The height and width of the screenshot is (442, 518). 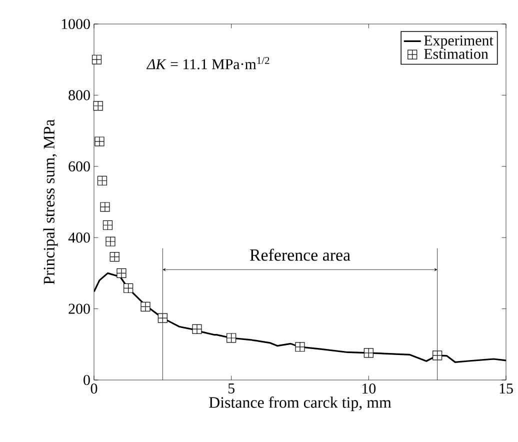 What do you see at coordinates (300, 254) in the screenshot?
I see `annotation: Reference area` at bounding box center [300, 254].